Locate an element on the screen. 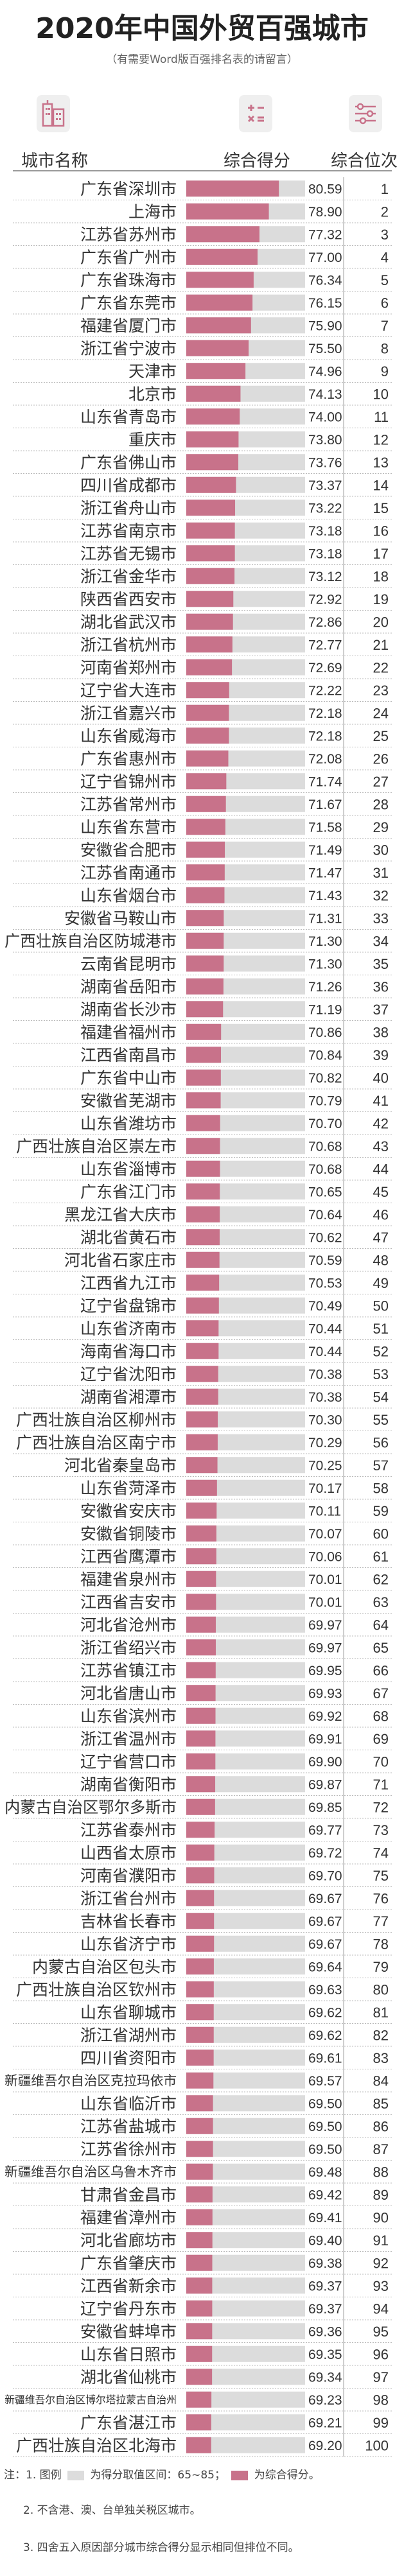 The width and height of the screenshot is (404, 2576). city-label: 河北省廊坊市 is located at coordinates (128, 2240).